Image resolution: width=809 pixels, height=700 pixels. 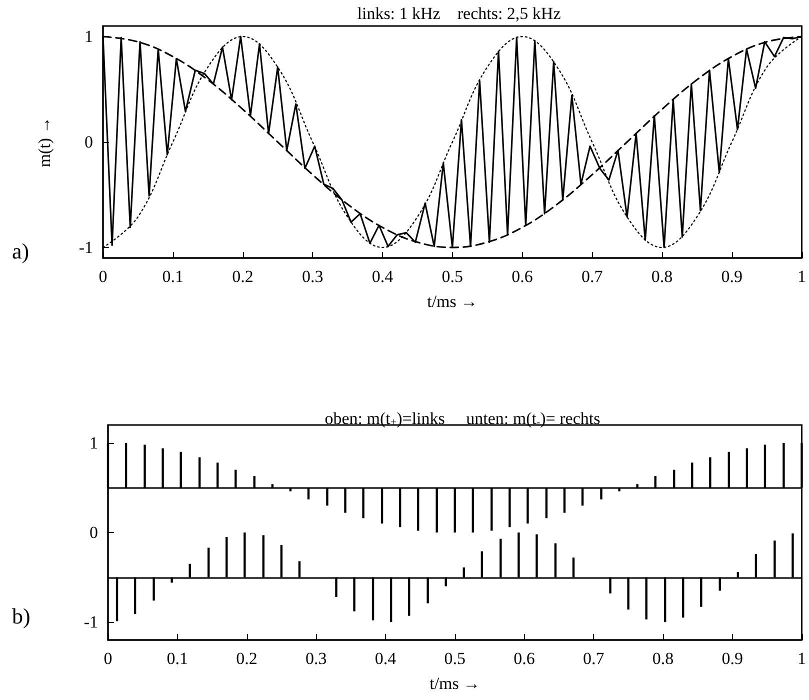 What do you see at coordinates (462, 418) in the screenshot?
I see `chart-title: oben: m(t+)=links unten: m(t-)= rechts` at bounding box center [462, 418].